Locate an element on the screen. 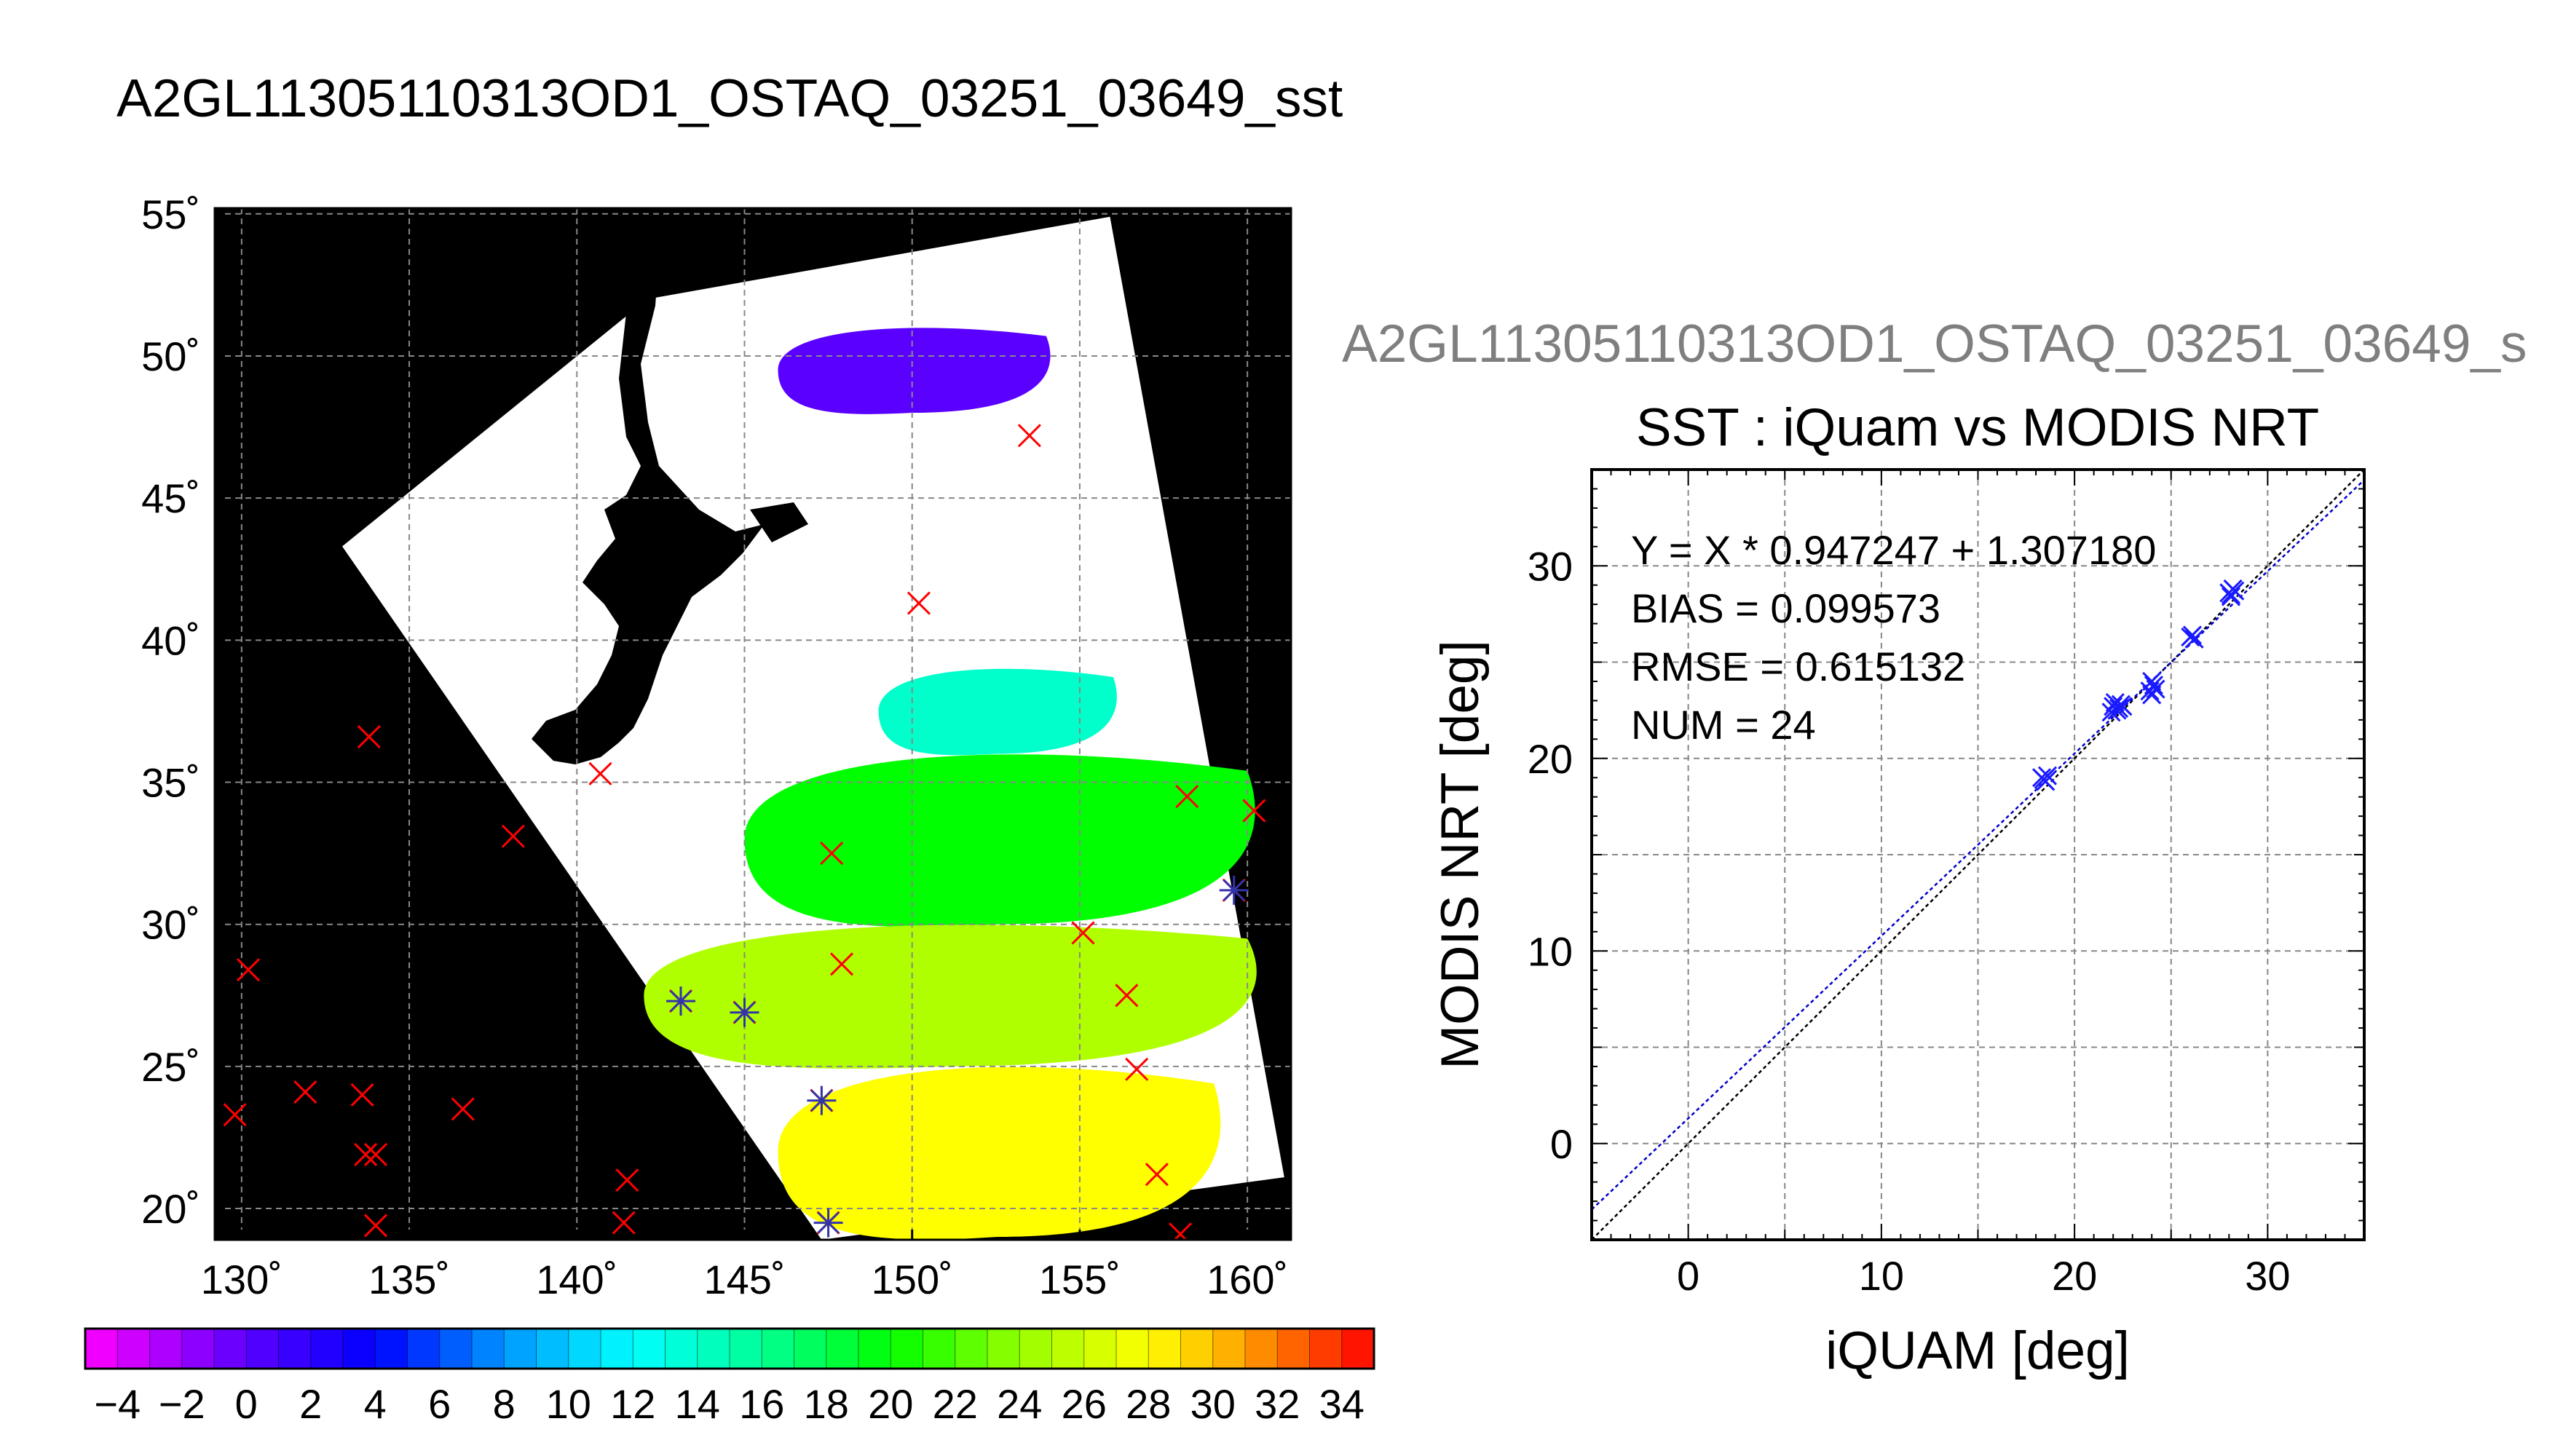 The width and height of the screenshot is (2555, 1456). colorbar-tick-label: 34 is located at coordinates (1342, 1404).